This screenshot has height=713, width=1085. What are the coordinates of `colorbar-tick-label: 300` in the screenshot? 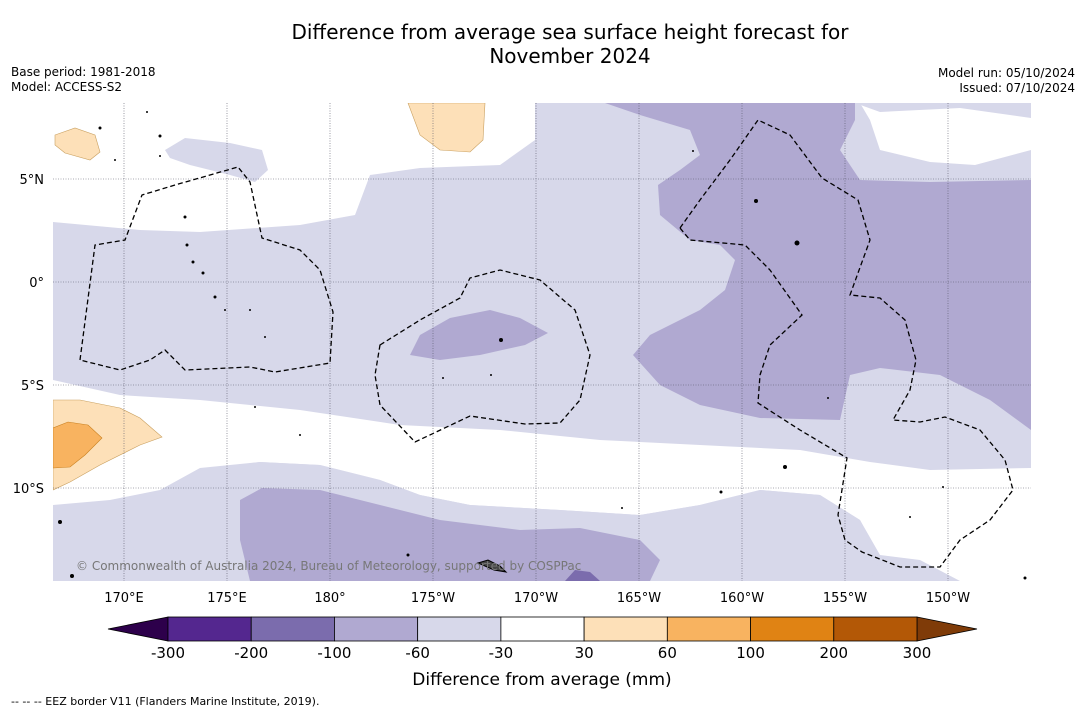 It's located at (917, 653).